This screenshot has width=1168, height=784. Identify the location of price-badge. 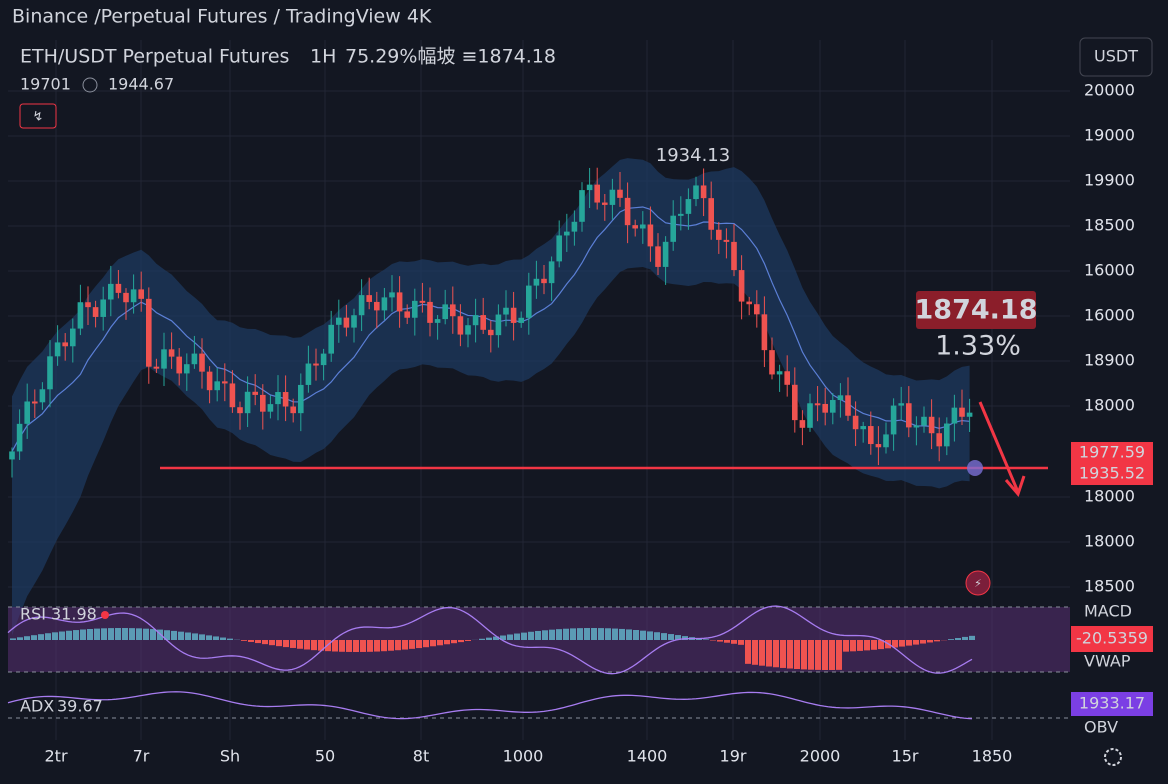
(1112, 463).